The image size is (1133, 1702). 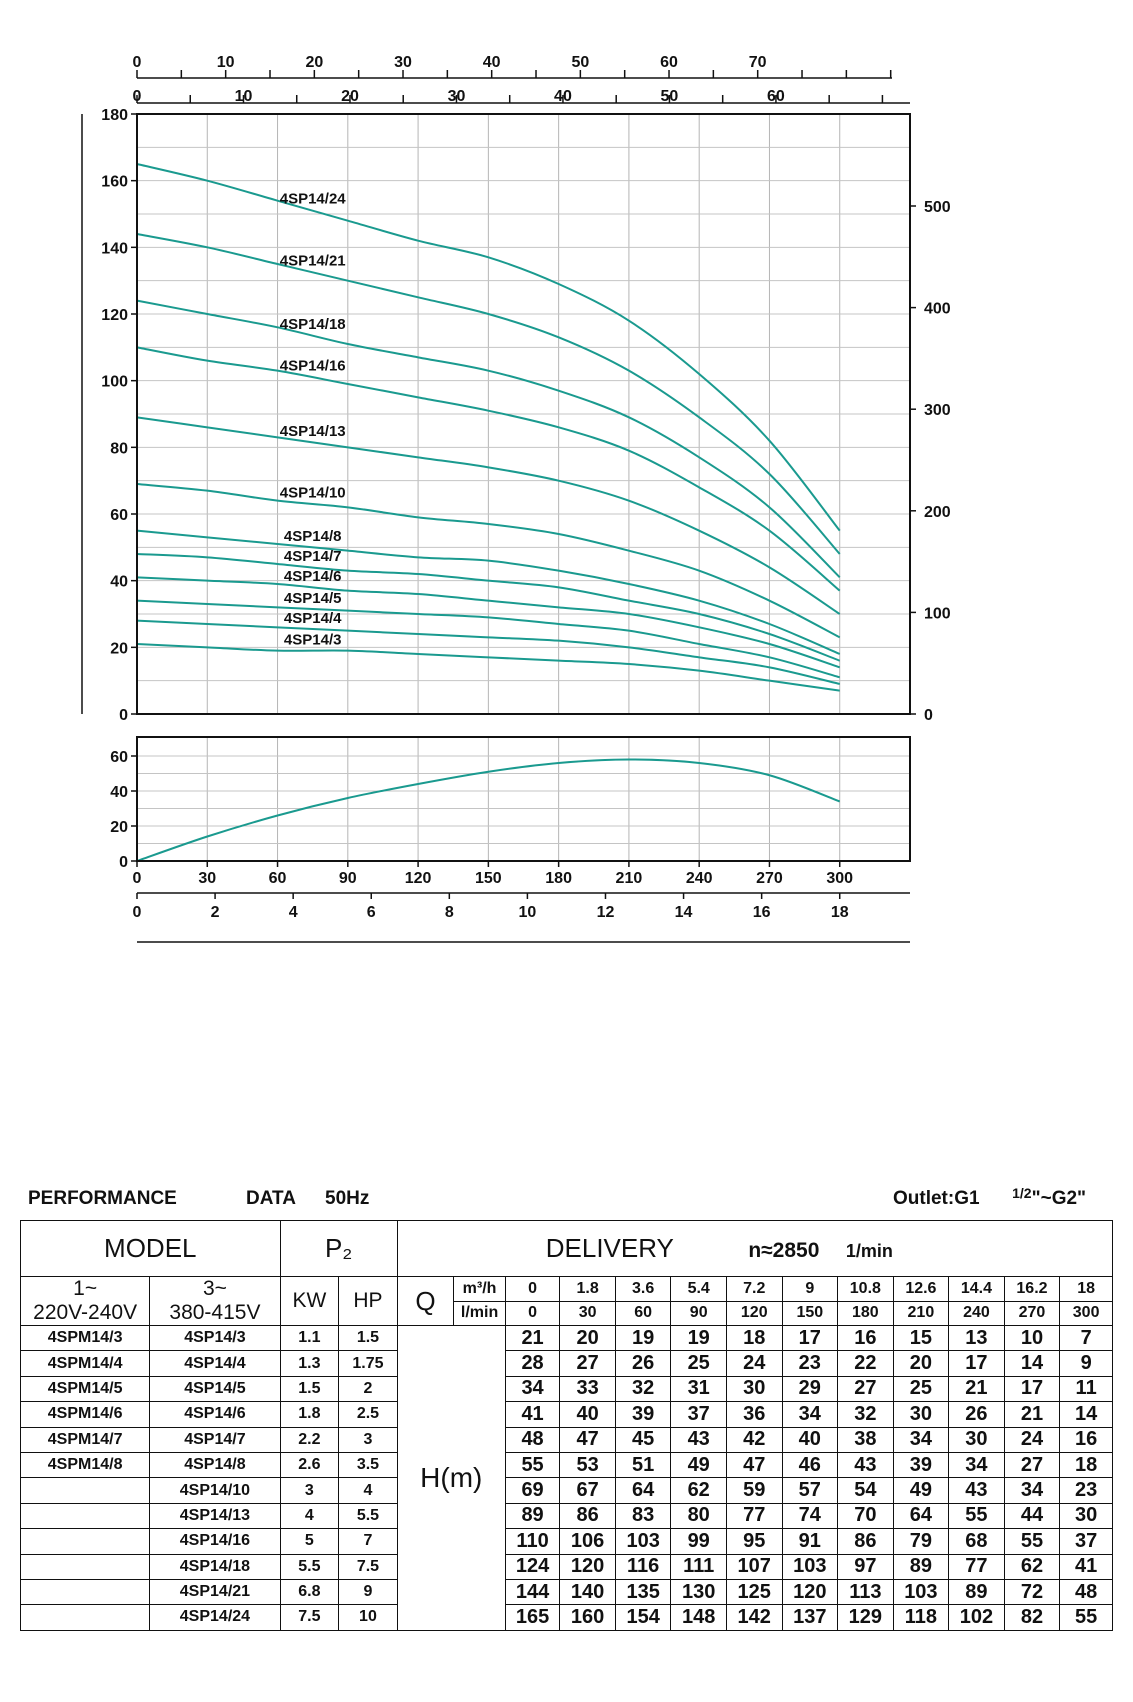 What do you see at coordinates (643, 1338) in the screenshot?
I see `head-value: 19` at bounding box center [643, 1338].